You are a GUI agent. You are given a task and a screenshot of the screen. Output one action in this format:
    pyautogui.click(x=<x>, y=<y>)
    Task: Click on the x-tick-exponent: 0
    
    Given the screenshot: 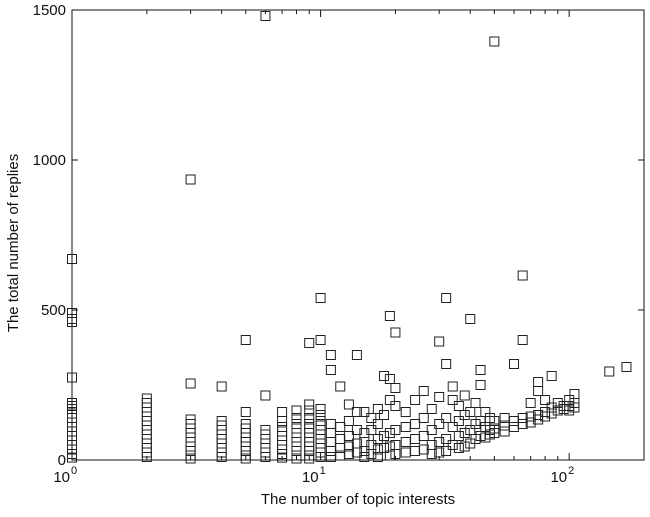 What is the action you would take?
    pyautogui.click(x=74, y=471)
    